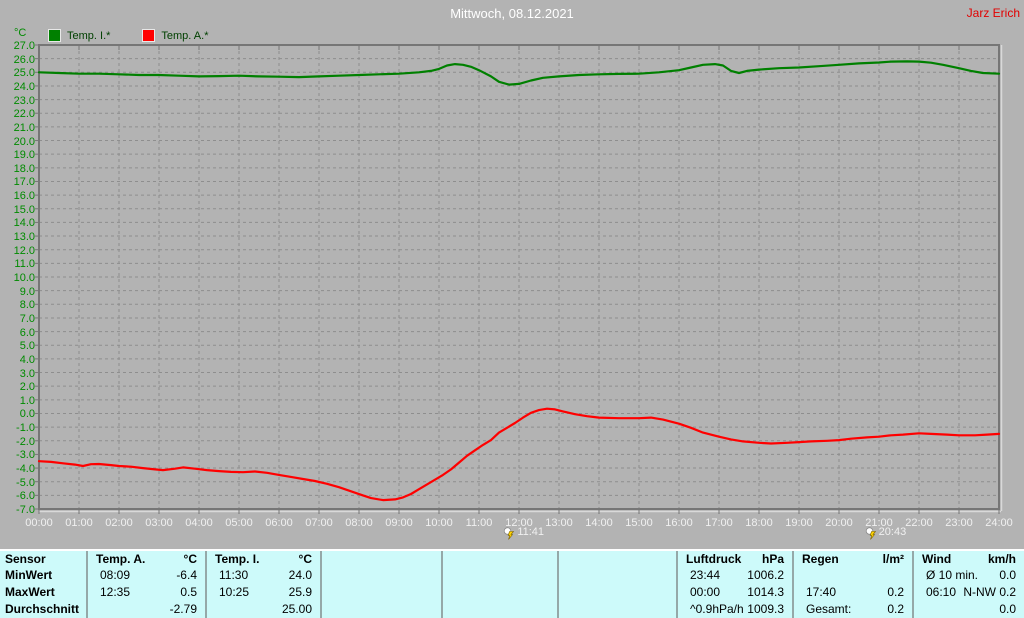 The width and height of the screenshot is (1024, 618). I want to click on stats-cell-value: 25.00, so click(296, 609).